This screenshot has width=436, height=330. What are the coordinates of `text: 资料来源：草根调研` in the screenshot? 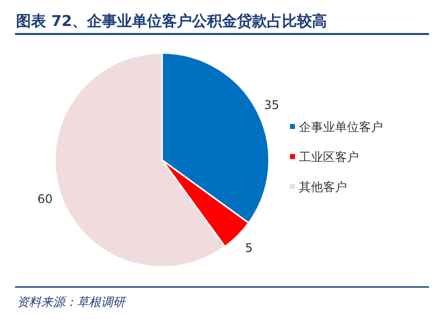 It's located at (72, 302).